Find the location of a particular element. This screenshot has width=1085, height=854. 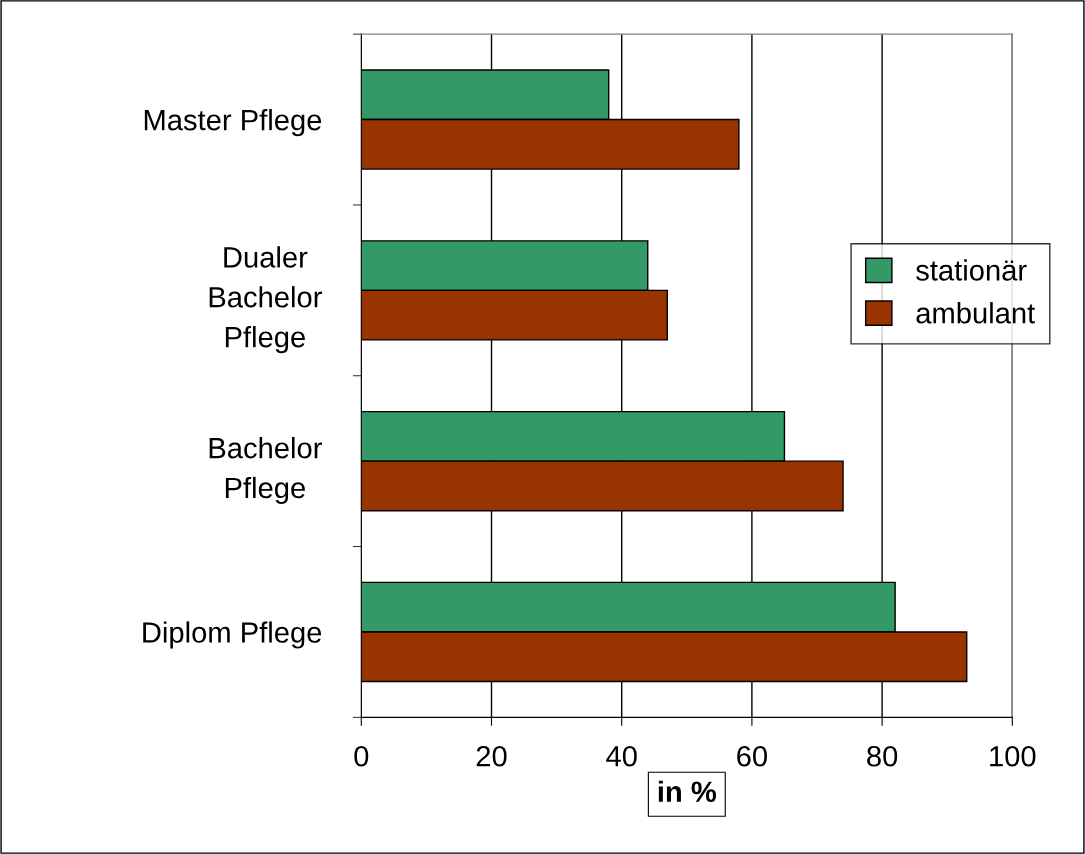

x-tick-label: 60 is located at coordinates (752, 756).